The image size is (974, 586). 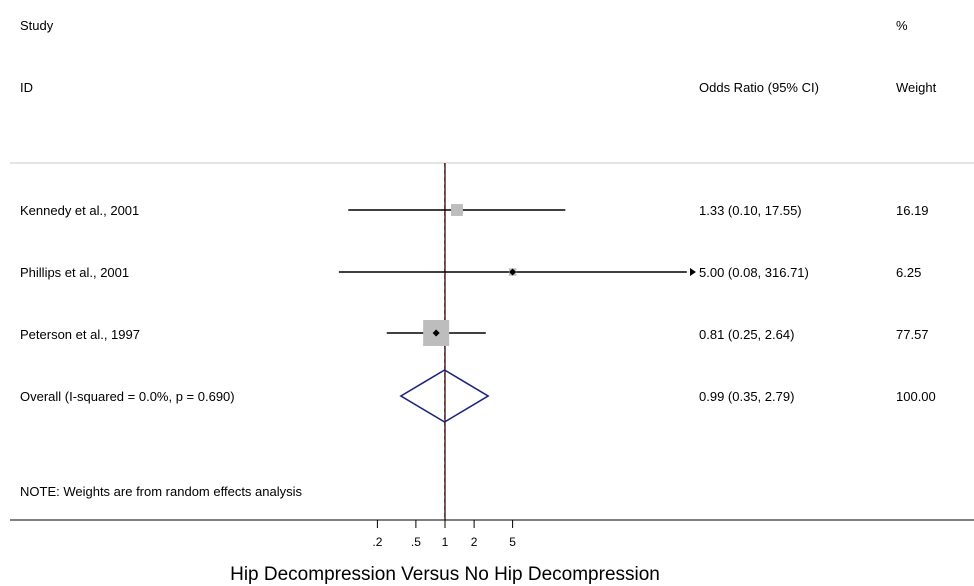 What do you see at coordinates (912, 210) in the screenshot?
I see `study-weight-value: 16.19` at bounding box center [912, 210].